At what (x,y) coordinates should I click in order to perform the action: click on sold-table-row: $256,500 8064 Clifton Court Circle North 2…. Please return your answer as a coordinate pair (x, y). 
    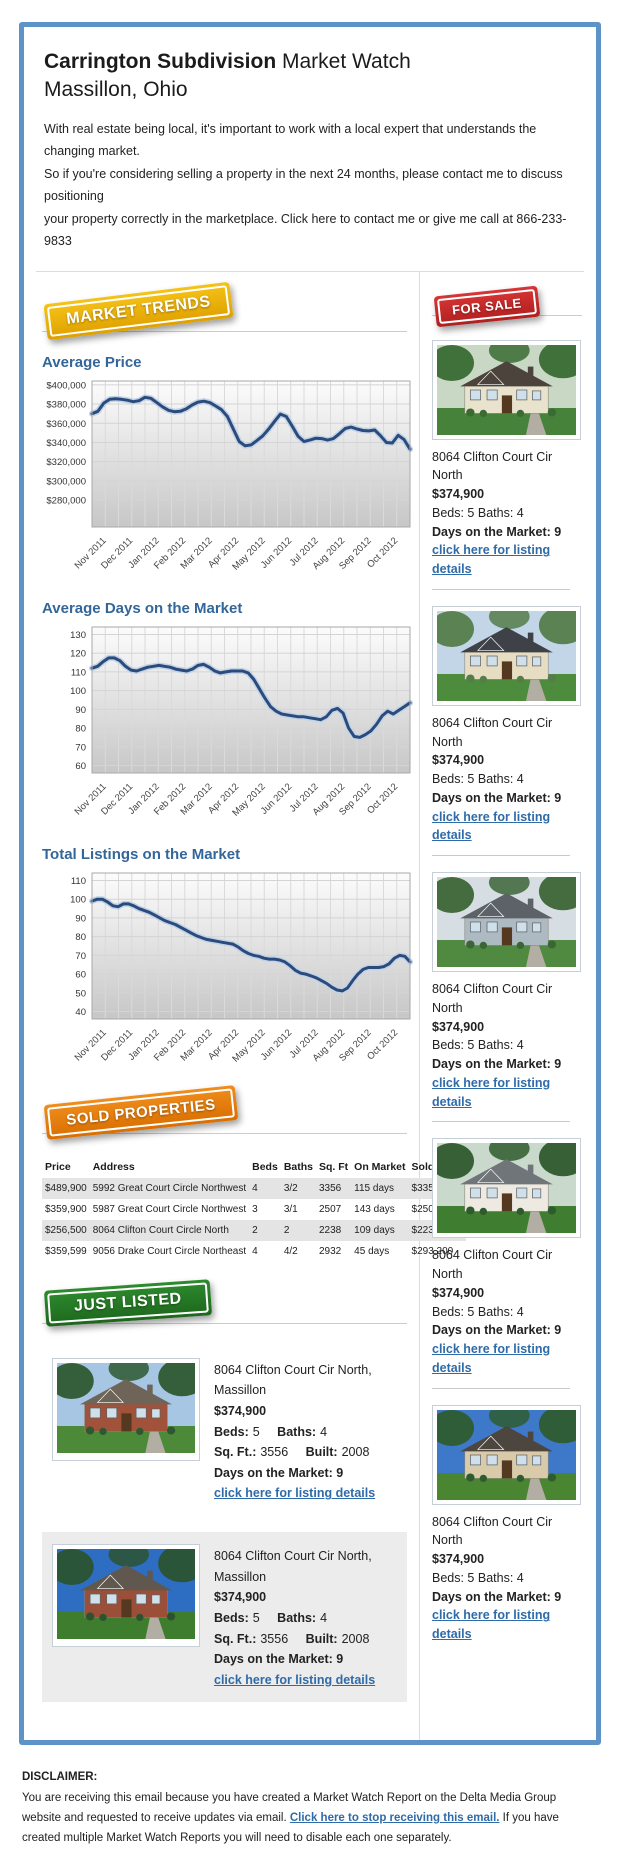
    Looking at the image, I should click on (254, 1230).